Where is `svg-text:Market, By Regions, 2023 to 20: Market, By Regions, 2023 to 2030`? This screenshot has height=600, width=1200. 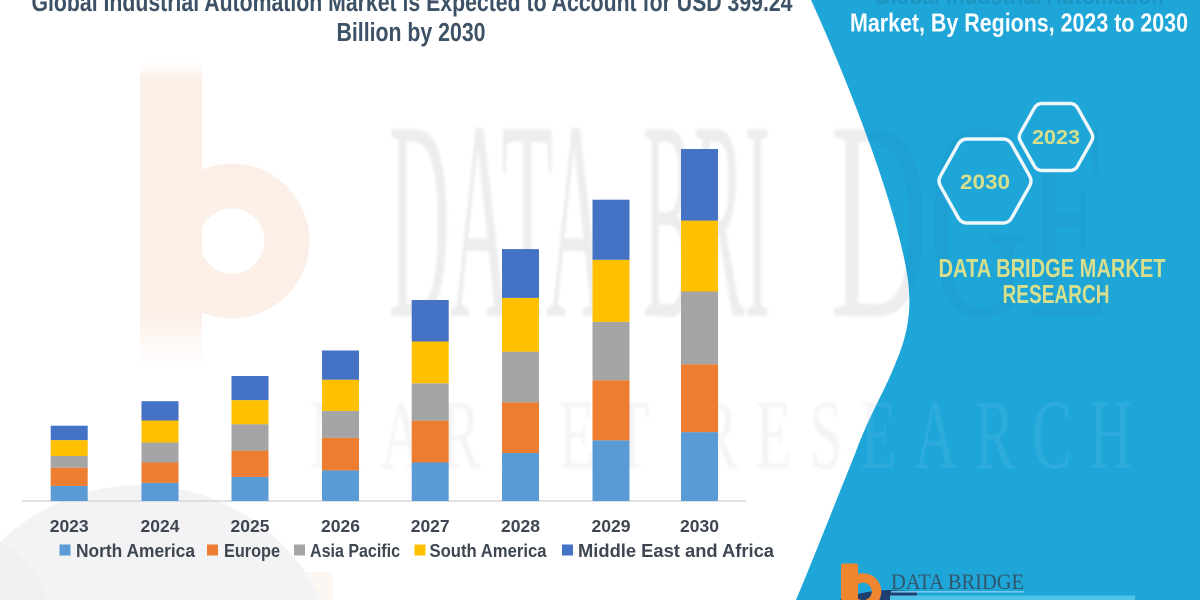
svg-text:Market, By Regions, 2023 to 20: Market, By Regions, 2023 to 2030 is located at coordinates (1019, 23).